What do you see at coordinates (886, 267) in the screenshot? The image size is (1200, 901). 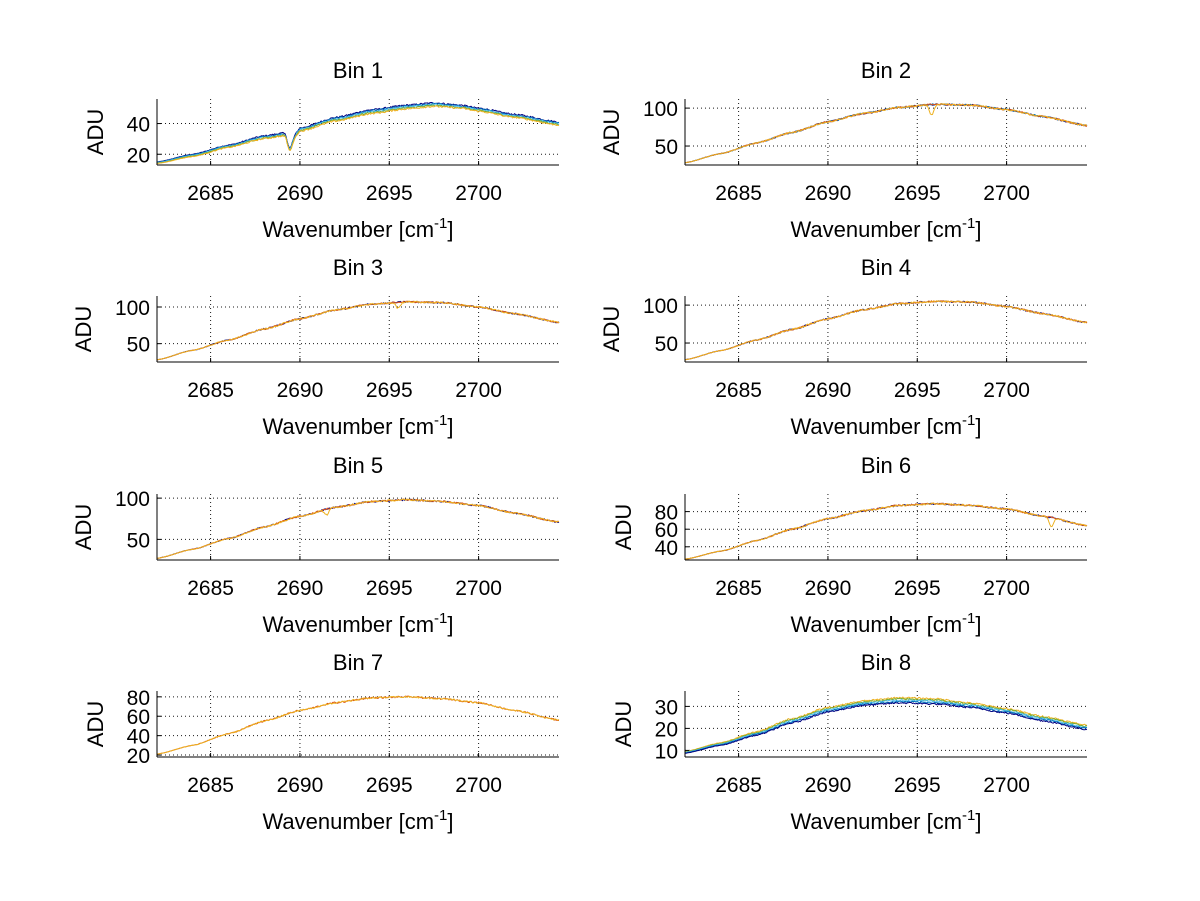 I see `subplot-title: Bin 4` at bounding box center [886, 267].